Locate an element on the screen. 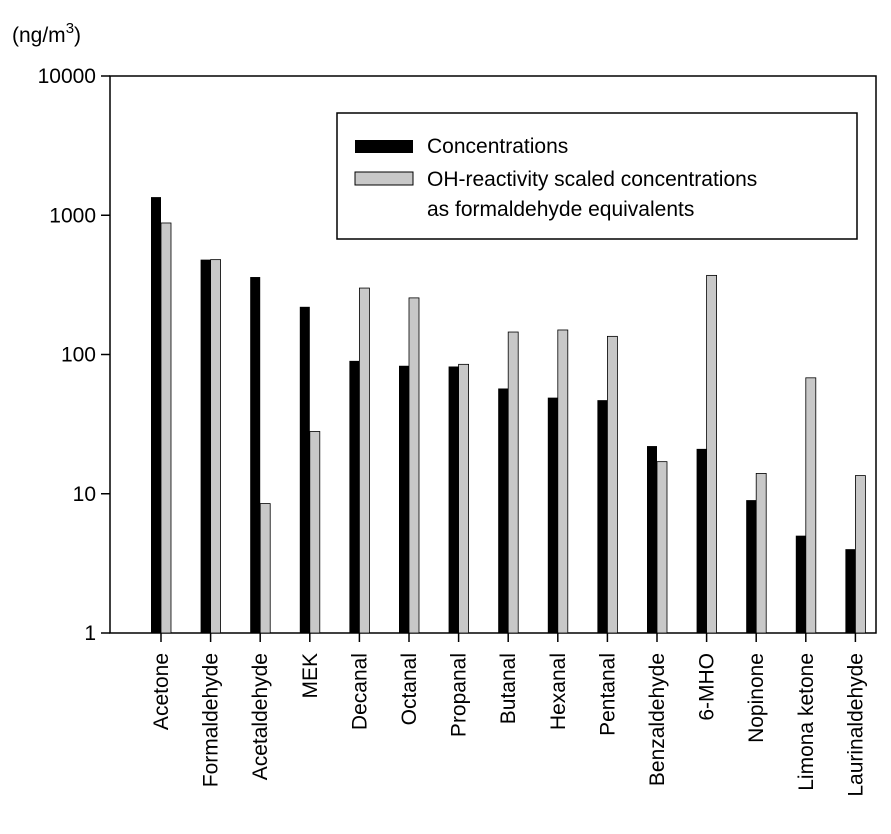  y-tick-label: 1000 is located at coordinates (72, 215).